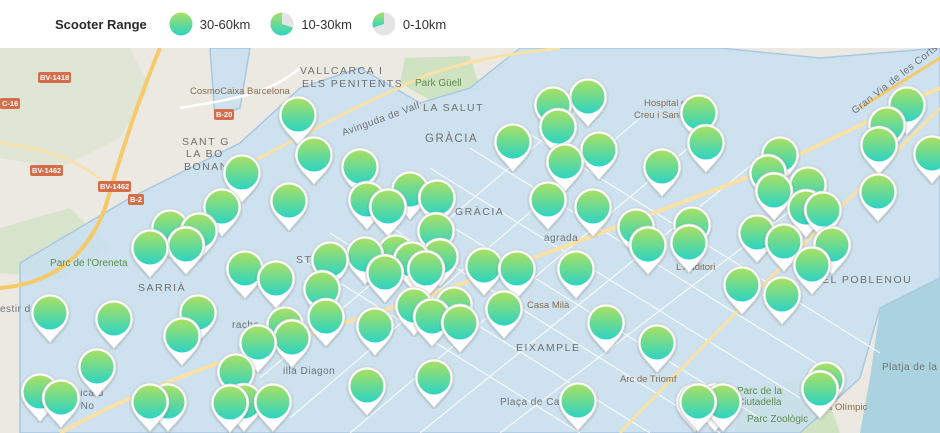 This screenshot has width=940, height=433. I want to click on legend-label: 10-30km, so click(326, 24).